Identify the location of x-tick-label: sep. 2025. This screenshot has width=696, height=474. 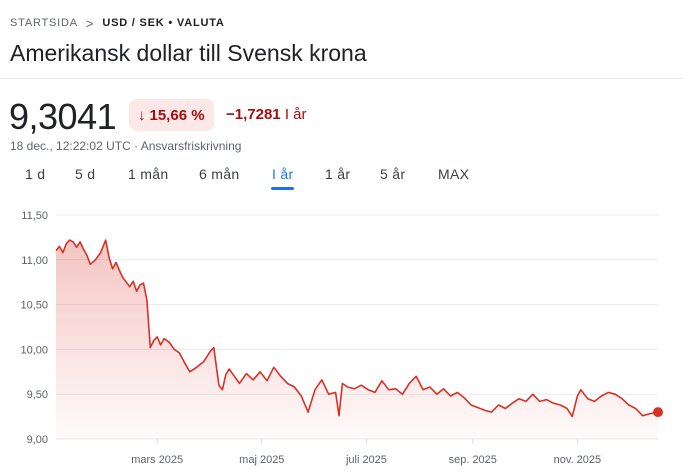
(473, 460).